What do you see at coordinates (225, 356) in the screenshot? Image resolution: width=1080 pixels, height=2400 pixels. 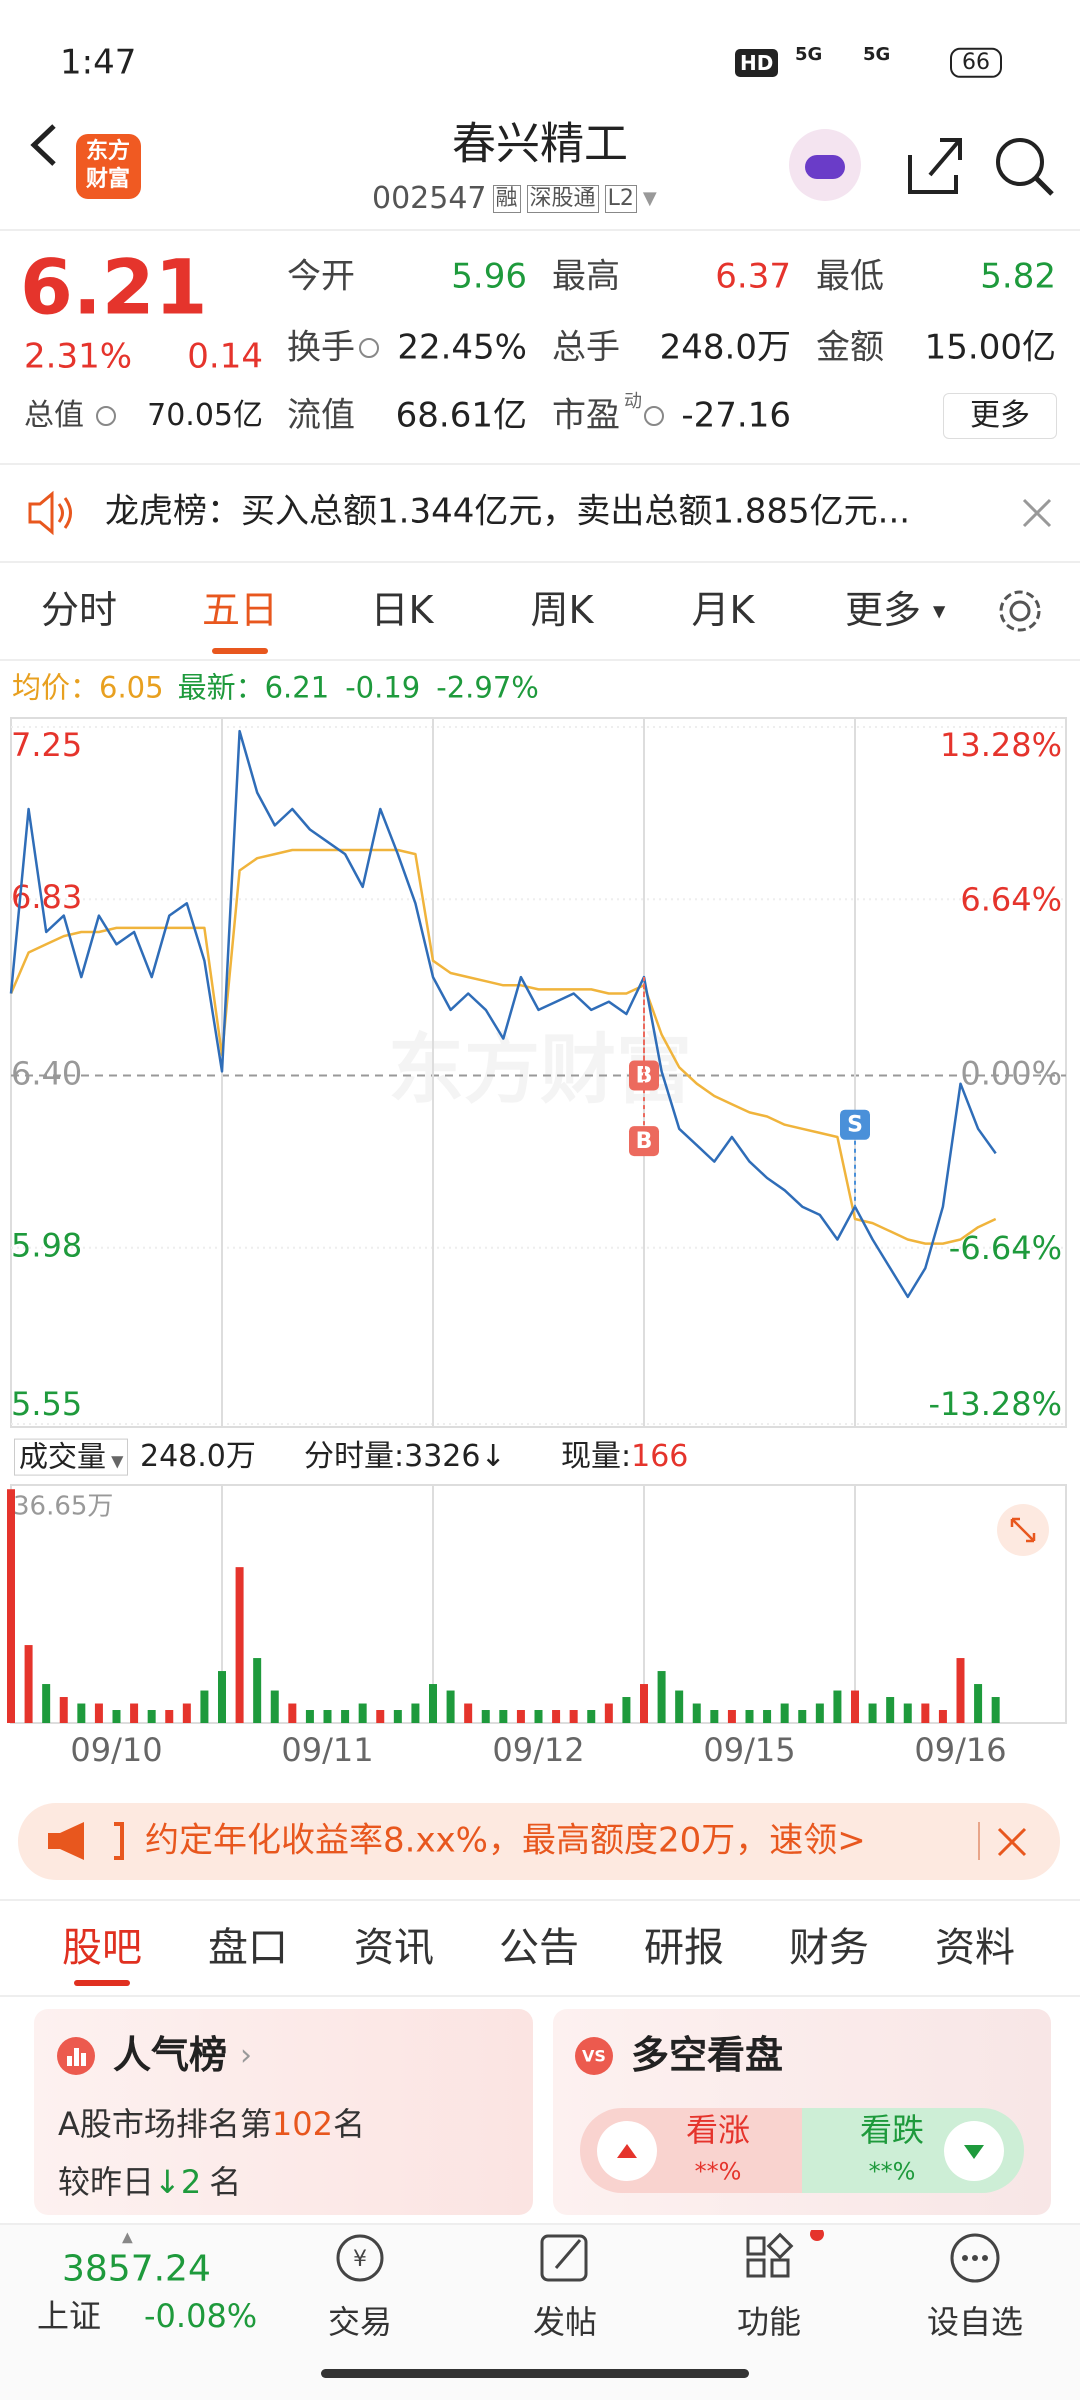 I see `change: 0.14` at bounding box center [225, 356].